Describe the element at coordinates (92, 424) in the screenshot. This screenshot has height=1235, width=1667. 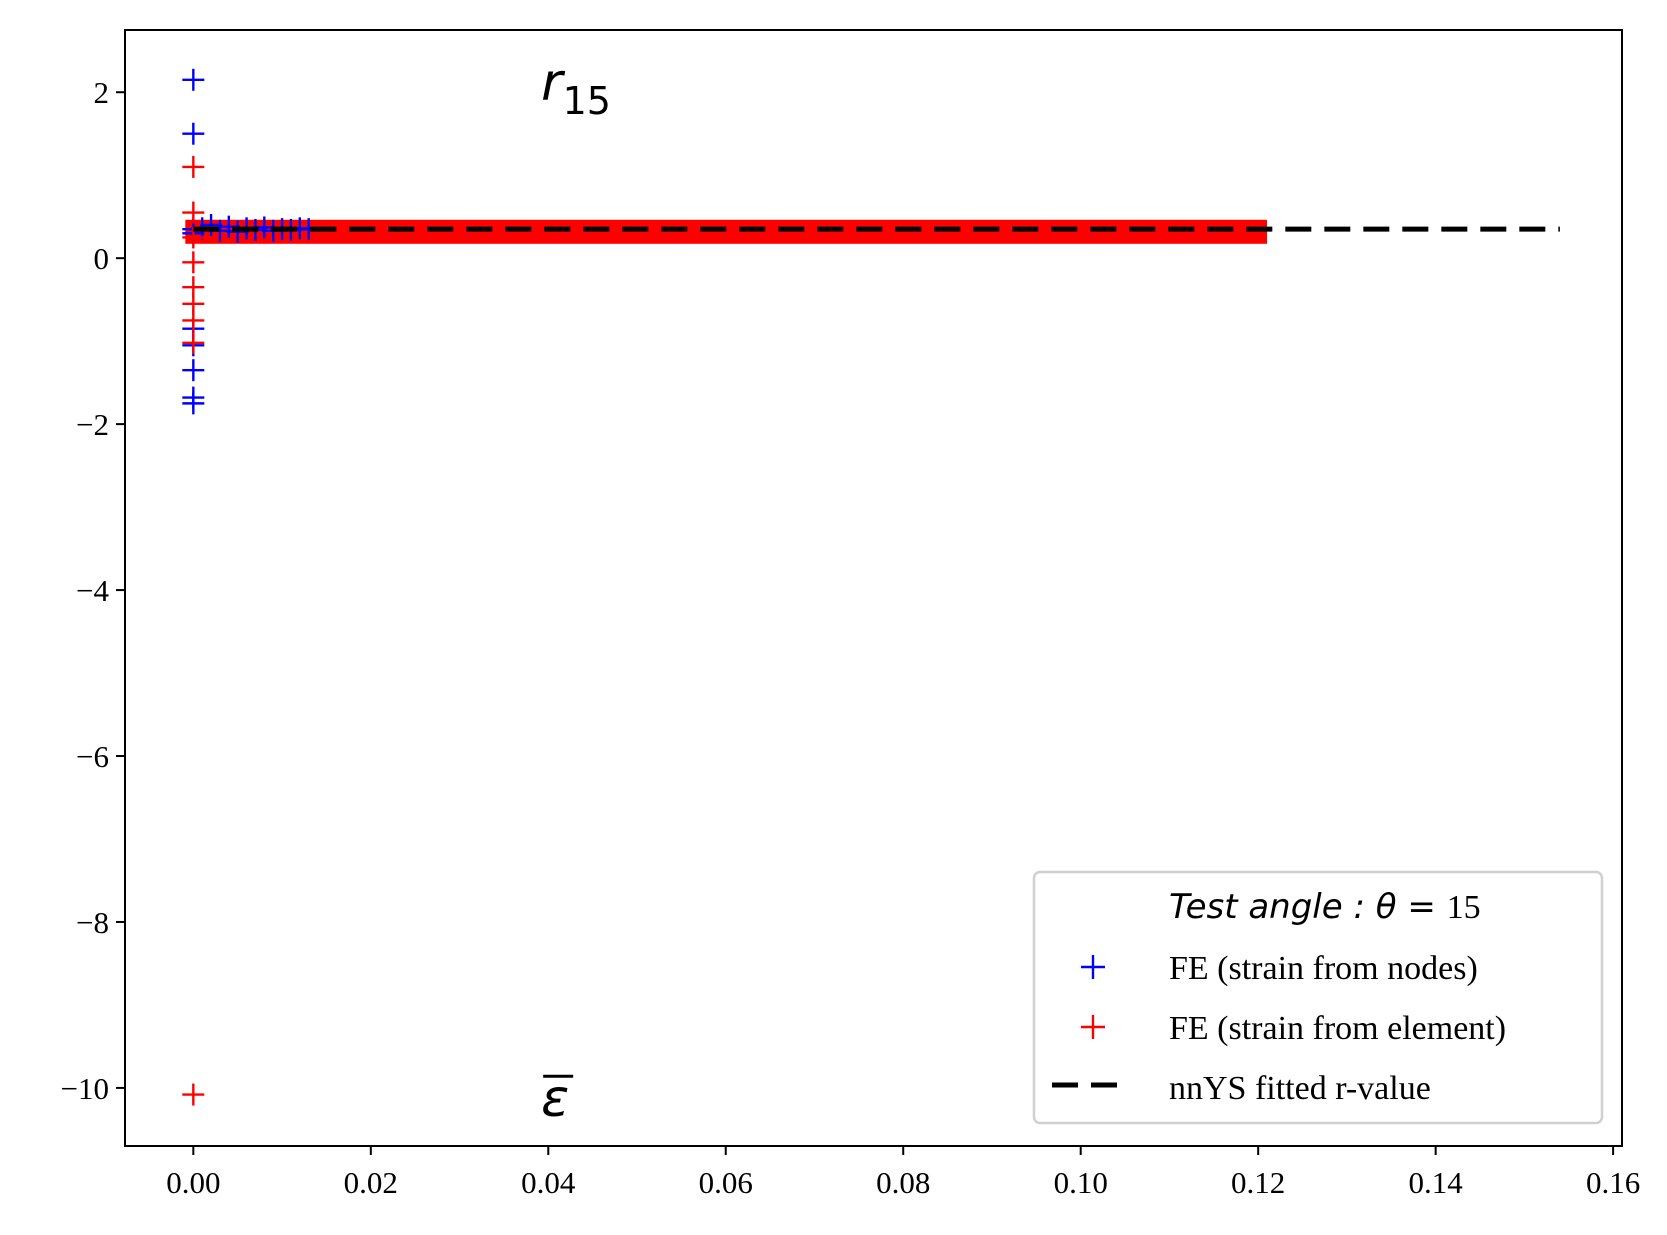
I see `y-tick-label: −2` at that location.